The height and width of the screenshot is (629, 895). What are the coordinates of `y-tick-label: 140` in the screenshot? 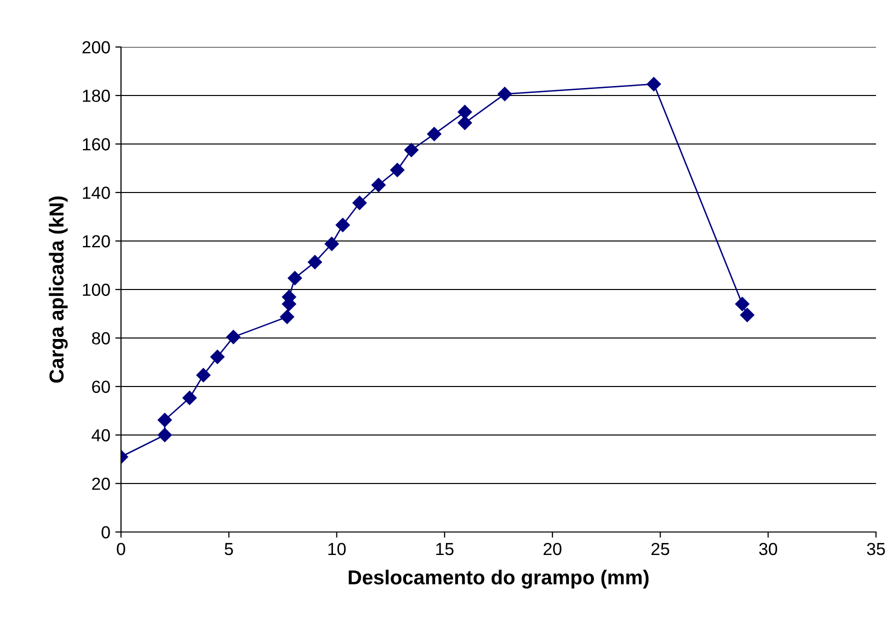 It's located at (96, 192).